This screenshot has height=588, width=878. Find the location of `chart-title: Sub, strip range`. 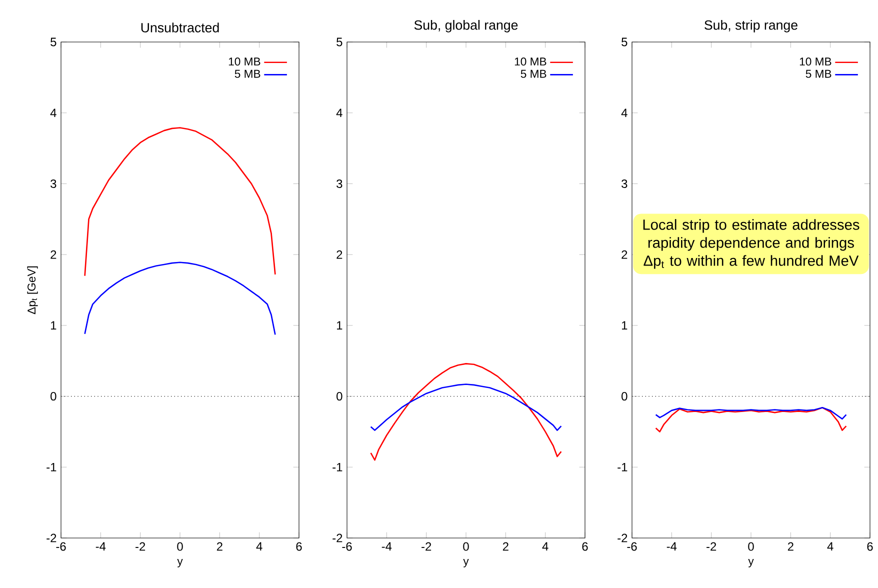

chart-title: Sub, strip range is located at coordinates (751, 26).